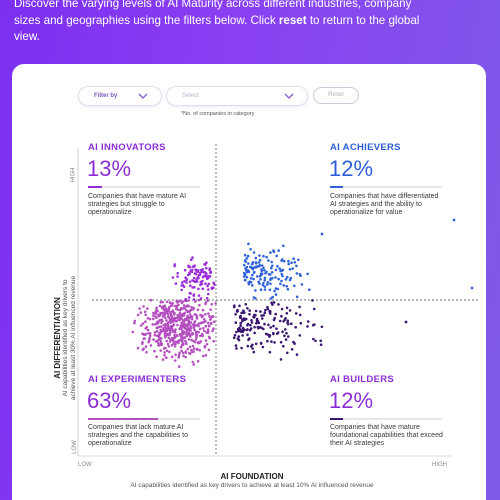 The height and width of the screenshot is (500, 500). What do you see at coordinates (120, 96) in the screenshot?
I see `filter-by-dropdown: Filter by` at bounding box center [120, 96].